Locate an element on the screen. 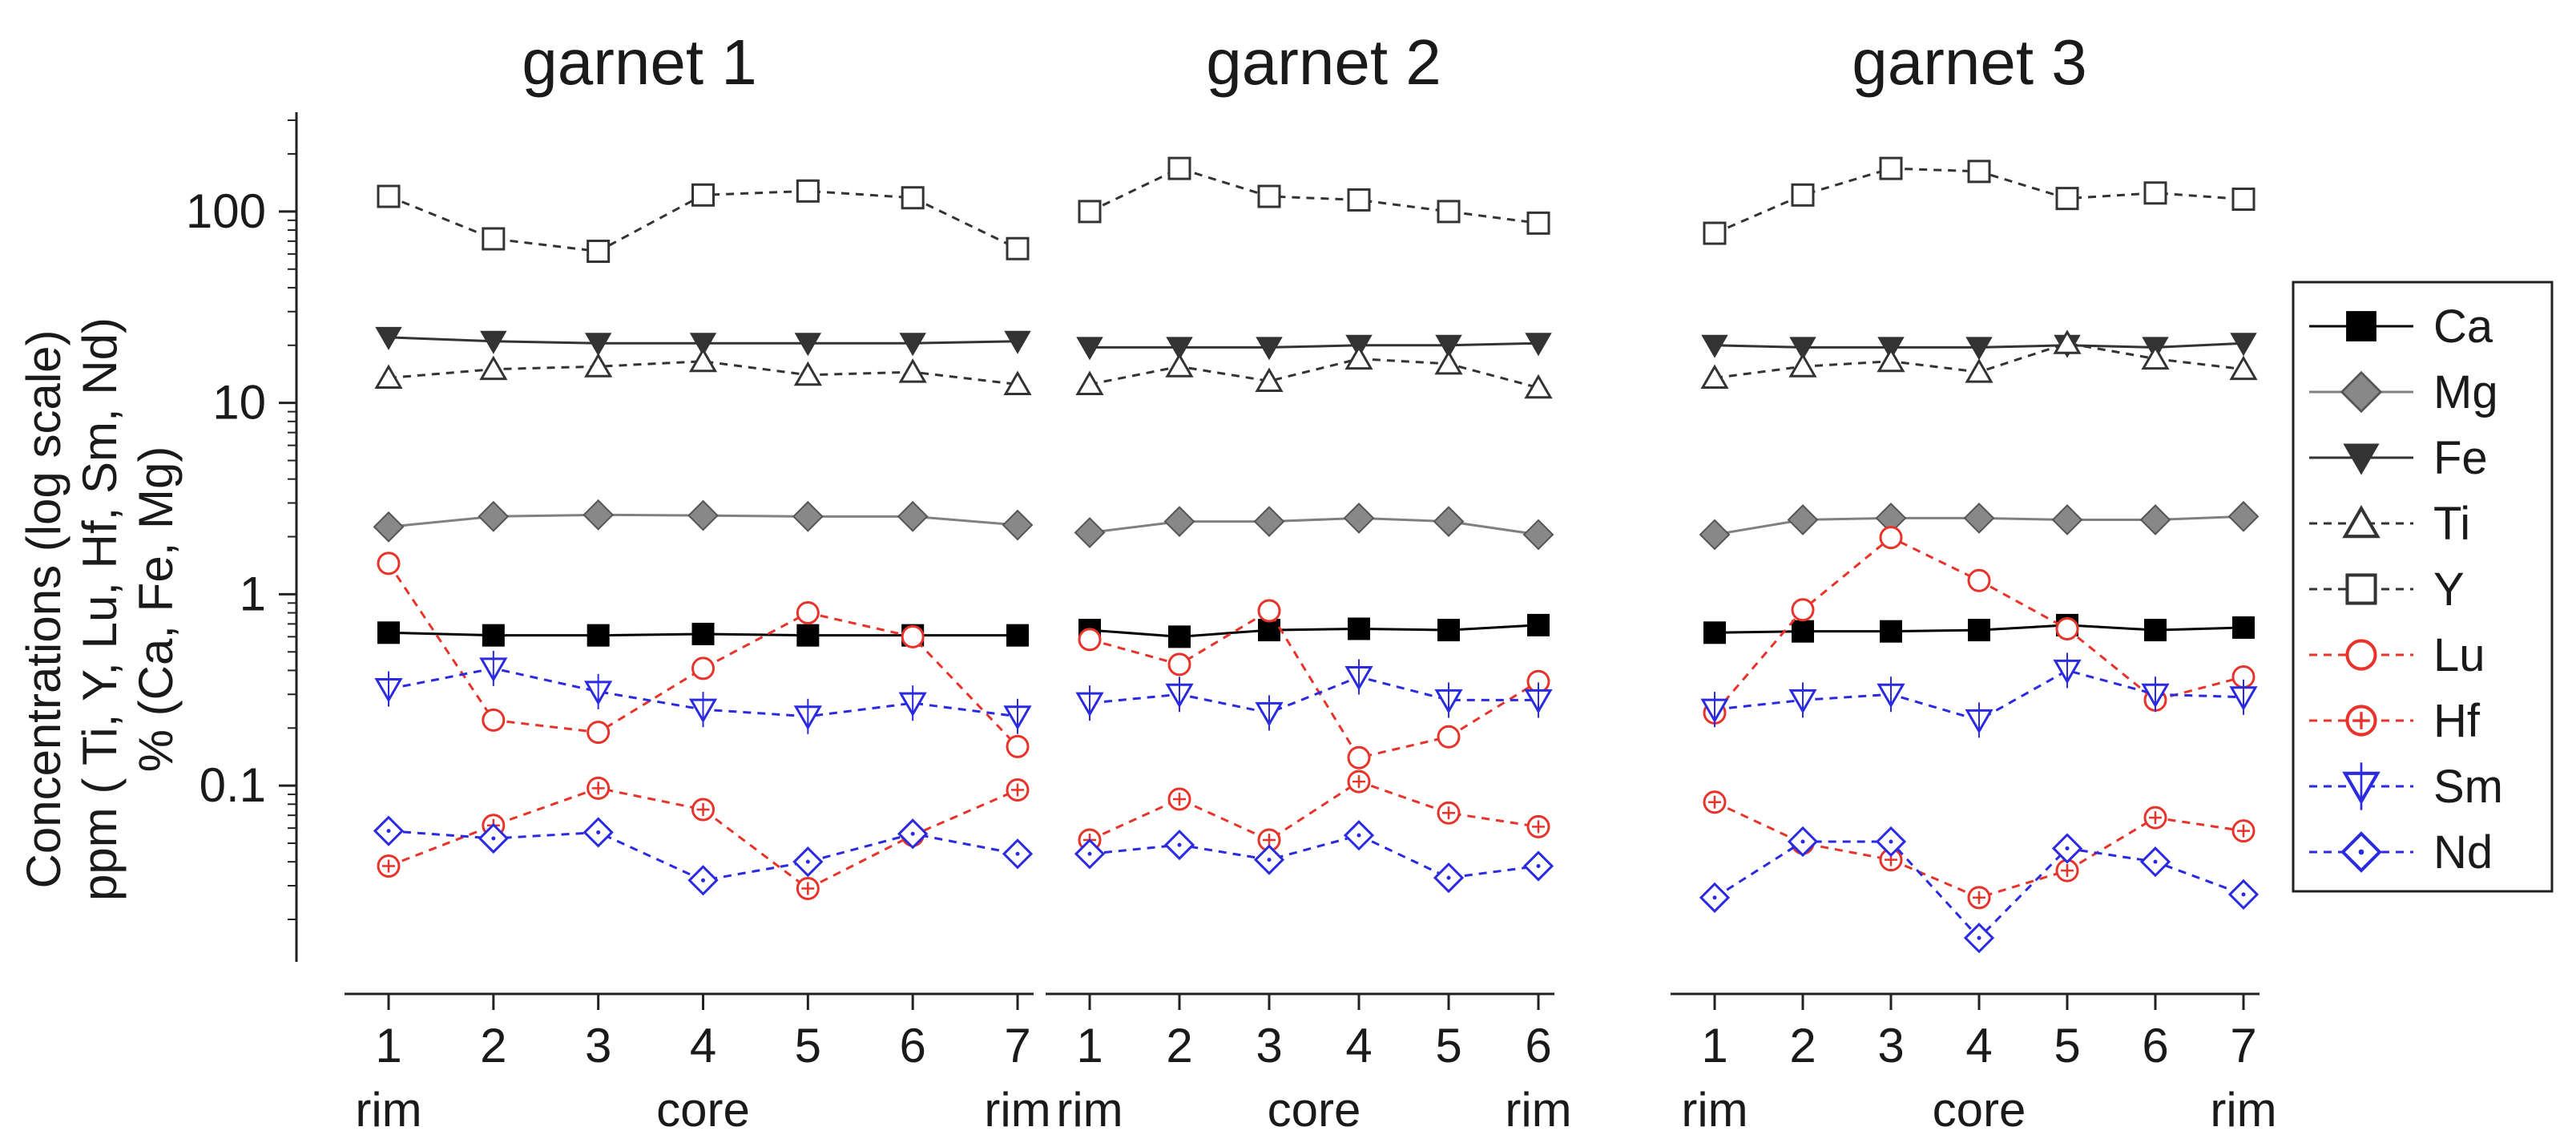  panel-title: garnet 2 is located at coordinates (1323, 62).